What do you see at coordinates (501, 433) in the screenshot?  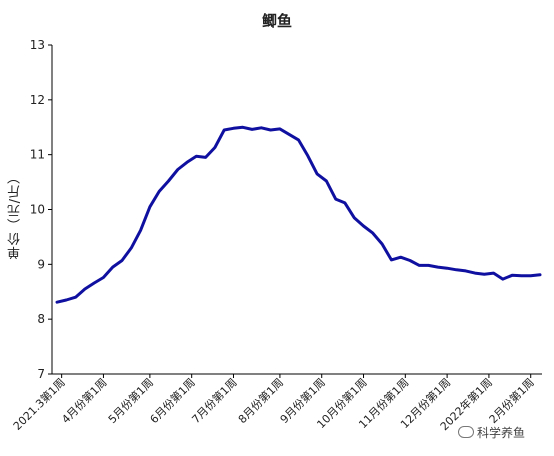 I see `watermark-text: 科学养鱼` at bounding box center [501, 433].